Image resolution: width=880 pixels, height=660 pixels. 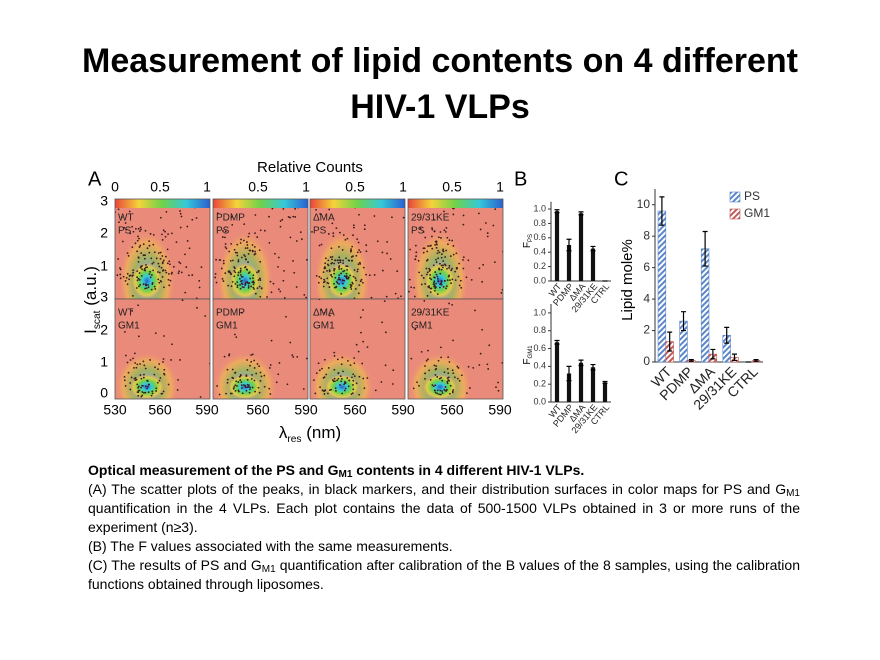 I want to click on legend-label: PS, so click(x=752, y=196).